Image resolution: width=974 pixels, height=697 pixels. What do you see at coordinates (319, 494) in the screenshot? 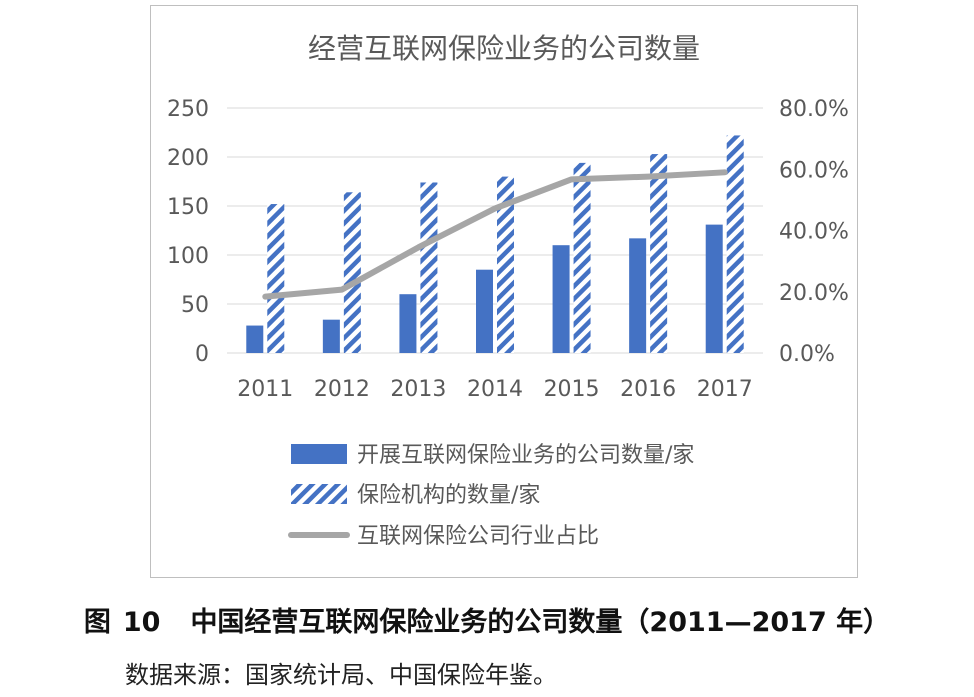
I see `legend-swatch-hatched` at bounding box center [319, 494].